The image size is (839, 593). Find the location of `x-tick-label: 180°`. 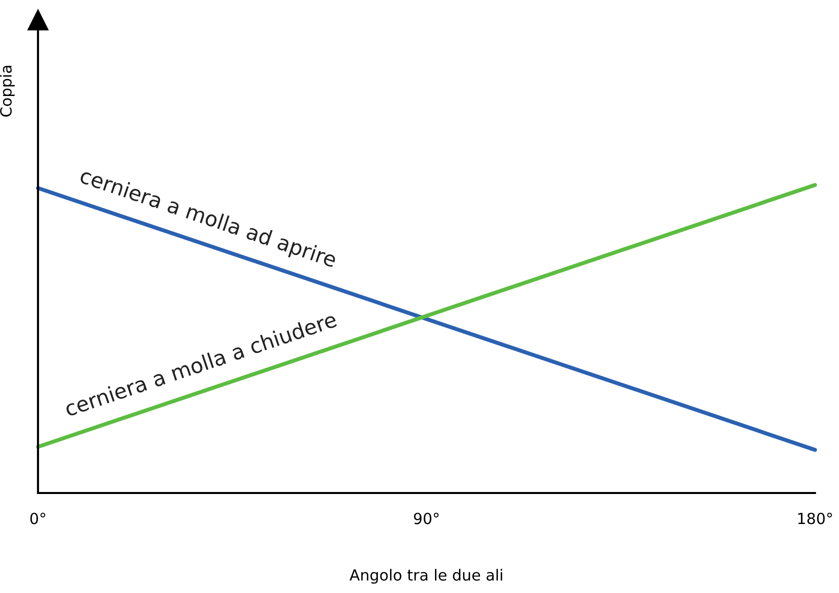

x-tick-label: 180° is located at coordinates (815, 518).